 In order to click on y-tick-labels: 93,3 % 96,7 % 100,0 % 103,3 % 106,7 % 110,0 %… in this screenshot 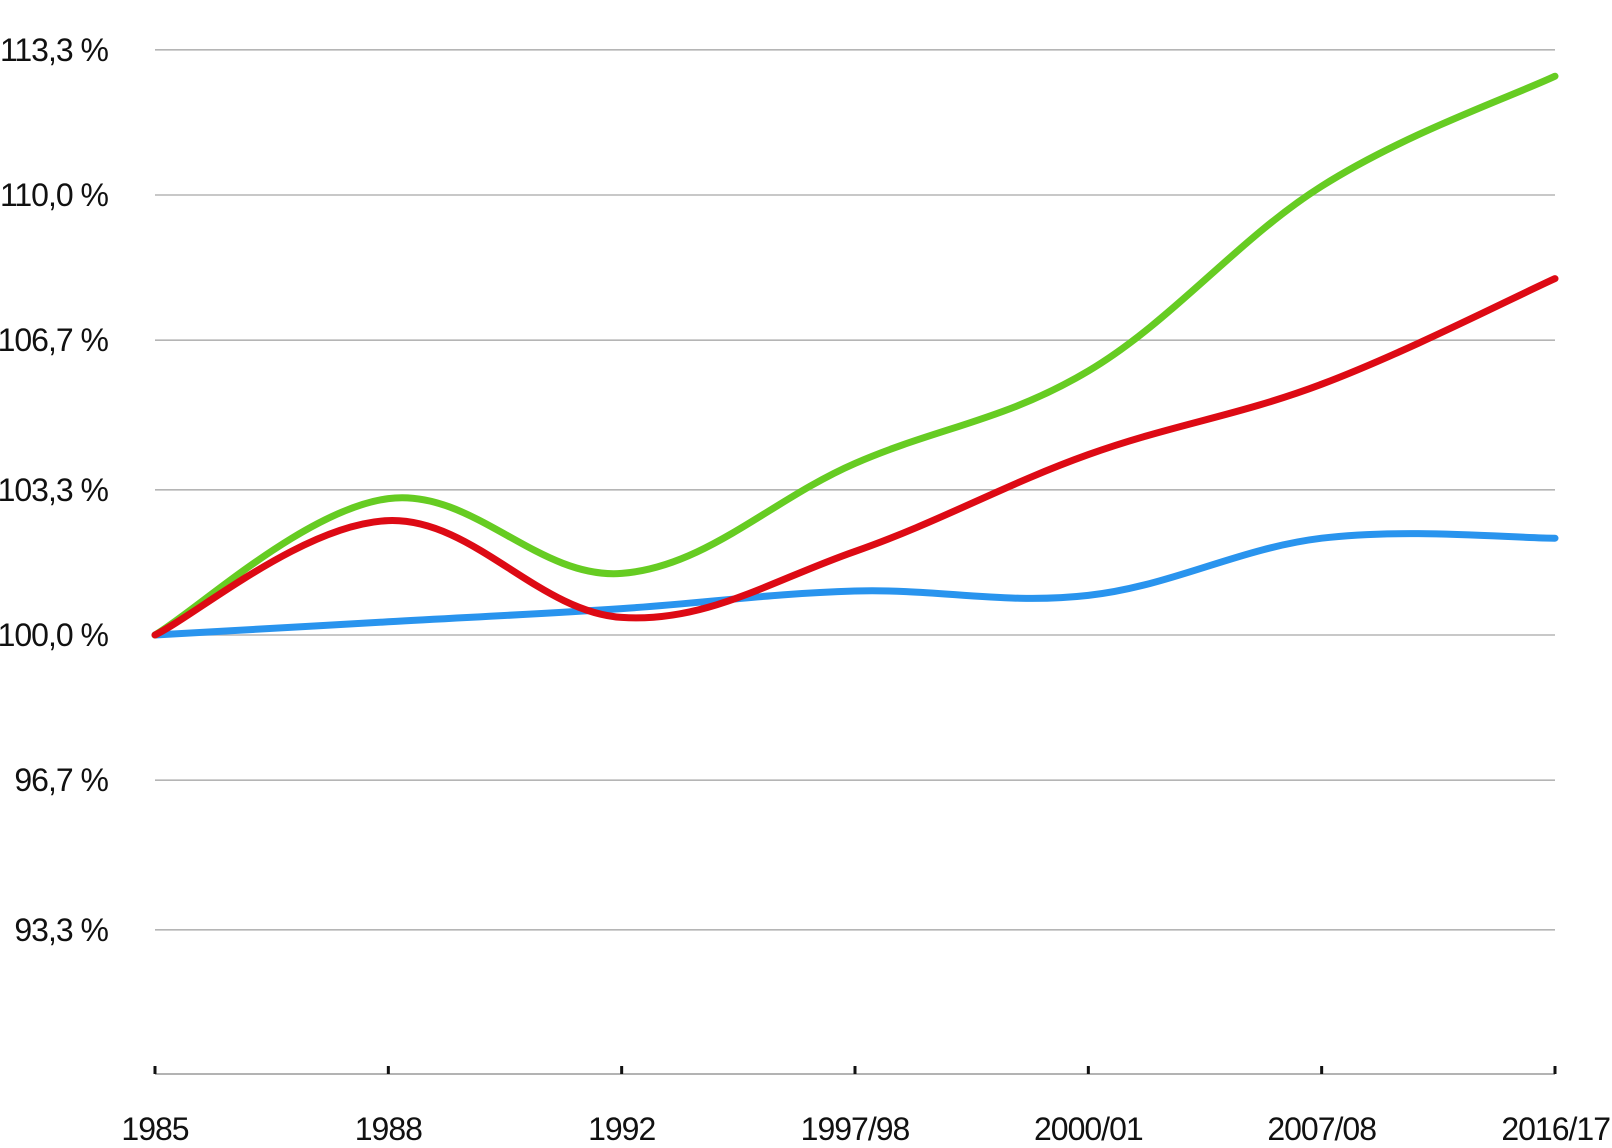, I will do `click(55, 490)`.